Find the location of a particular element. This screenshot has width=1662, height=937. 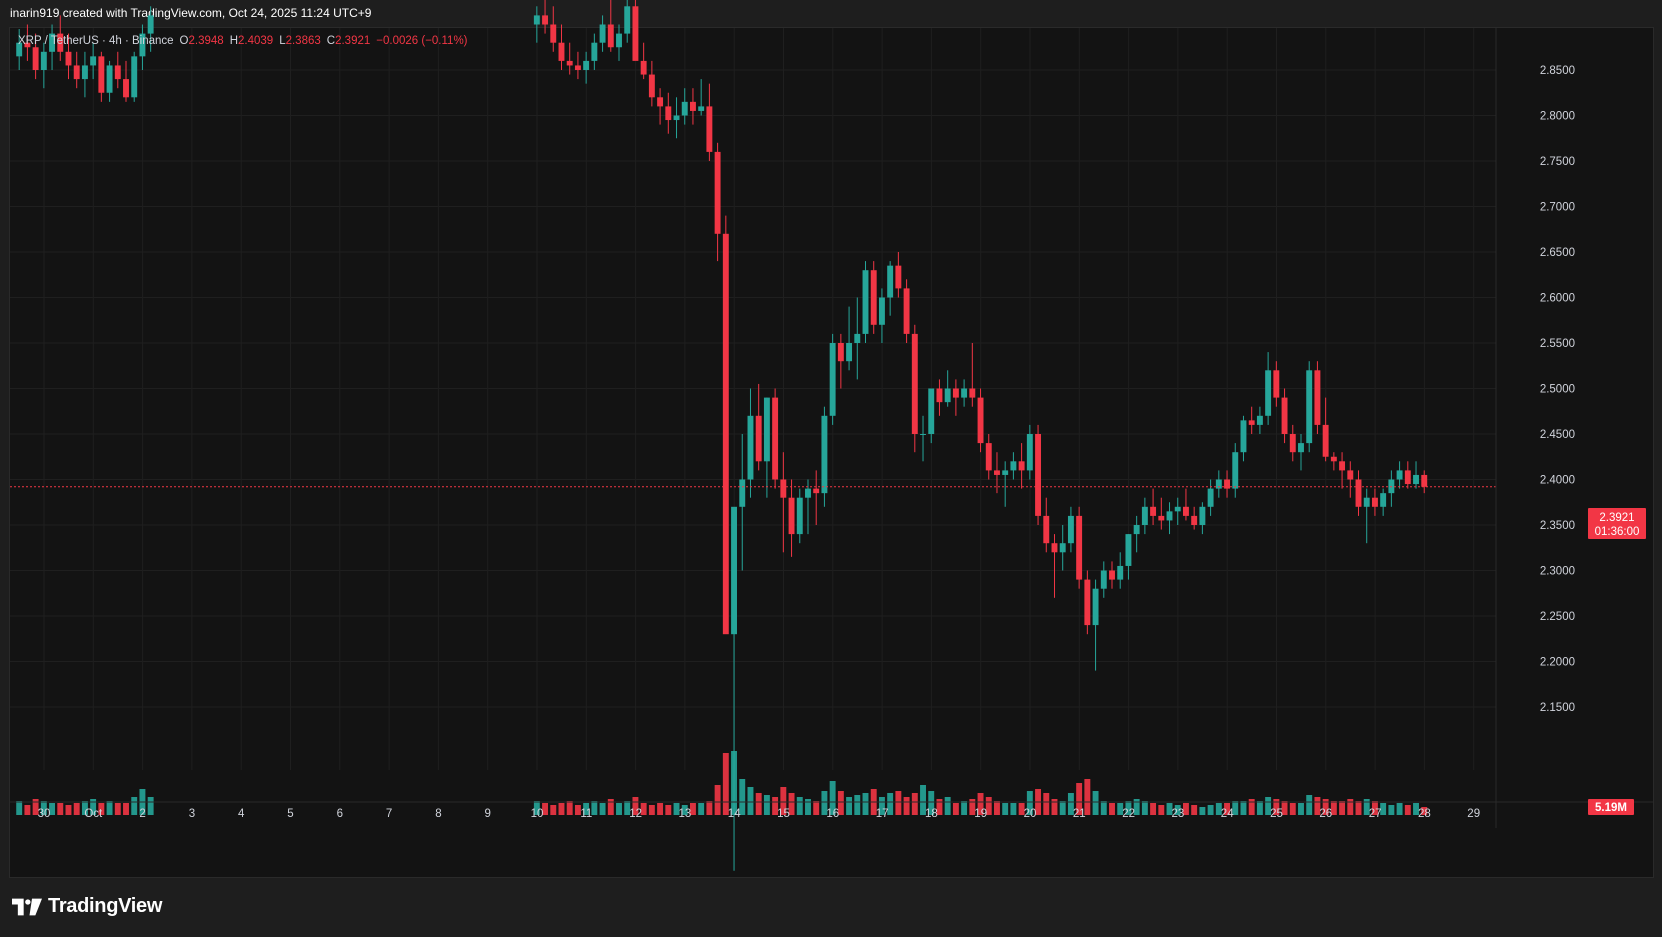

price-tick-label: 2.5500 is located at coordinates (1557, 344).